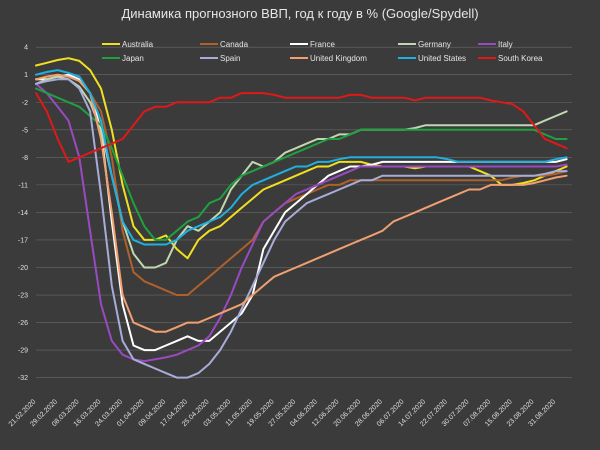 Image resolution: width=600 pixels, height=450 pixels. What do you see at coordinates (234, 44) in the screenshot?
I see `legend-label: Canada` at bounding box center [234, 44].